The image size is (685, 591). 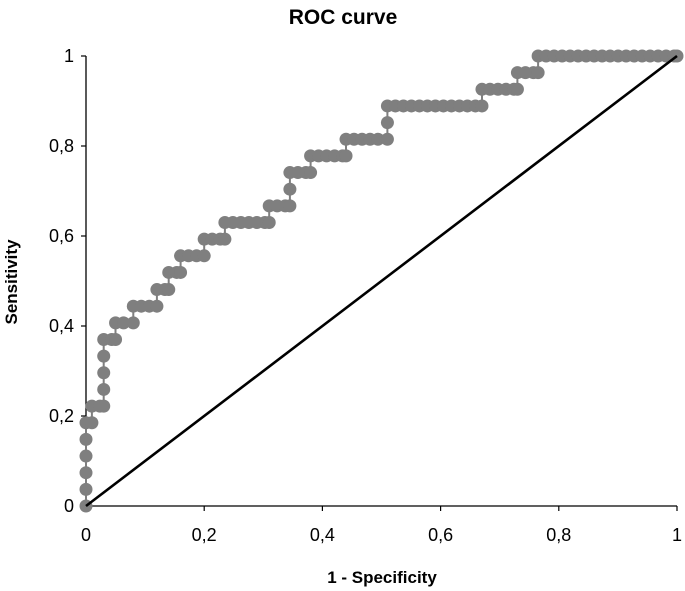 What do you see at coordinates (61, 146) in the screenshot?
I see `y-tick-label: 0,8` at bounding box center [61, 146].